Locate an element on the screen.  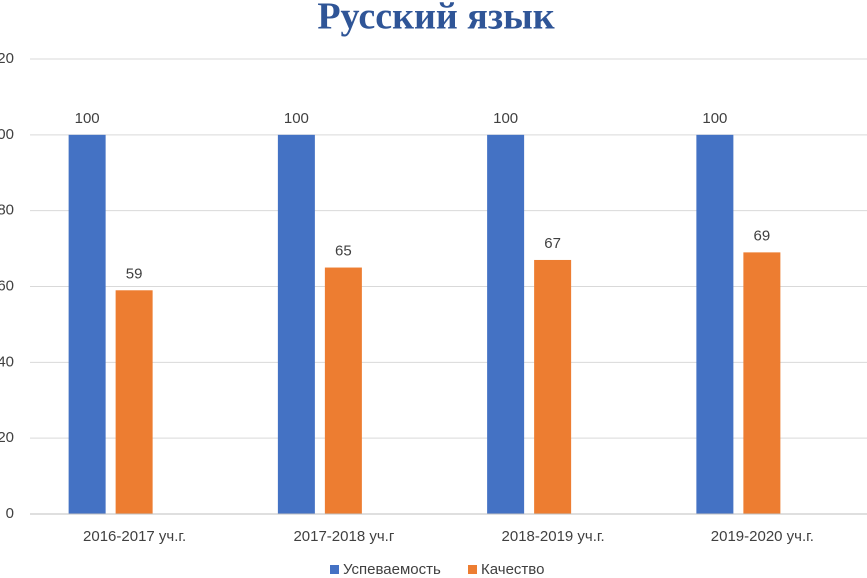
data-label: 69 is located at coordinates (762, 235).